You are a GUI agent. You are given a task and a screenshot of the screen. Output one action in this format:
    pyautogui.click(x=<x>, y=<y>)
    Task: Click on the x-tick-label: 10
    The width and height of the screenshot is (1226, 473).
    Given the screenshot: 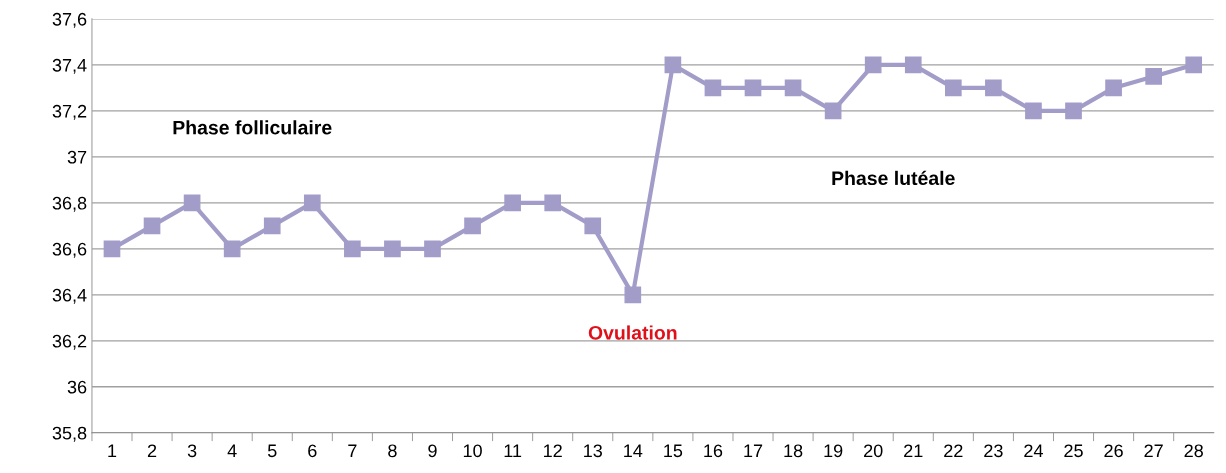 What is the action you would take?
    pyautogui.click(x=472, y=451)
    